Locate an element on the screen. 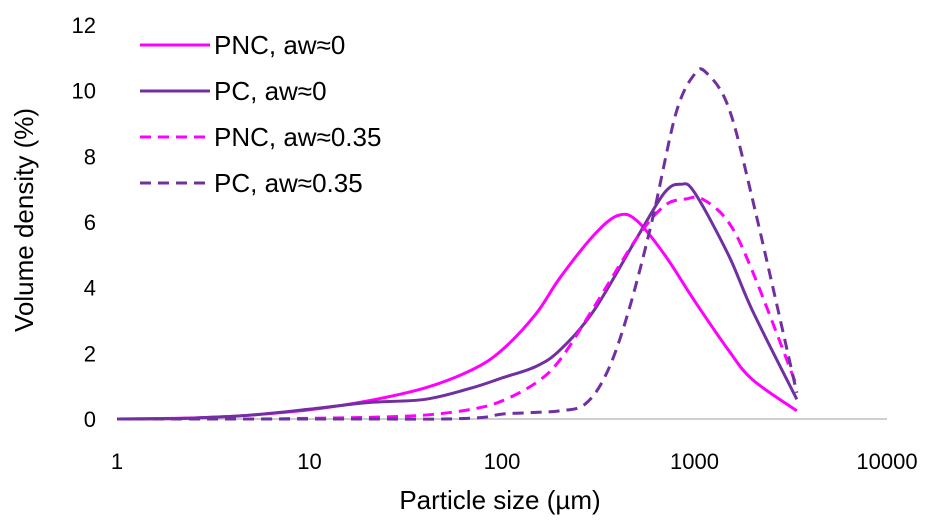 The width and height of the screenshot is (930, 522). x-tick-label: 10000 is located at coordinates (886, 461).